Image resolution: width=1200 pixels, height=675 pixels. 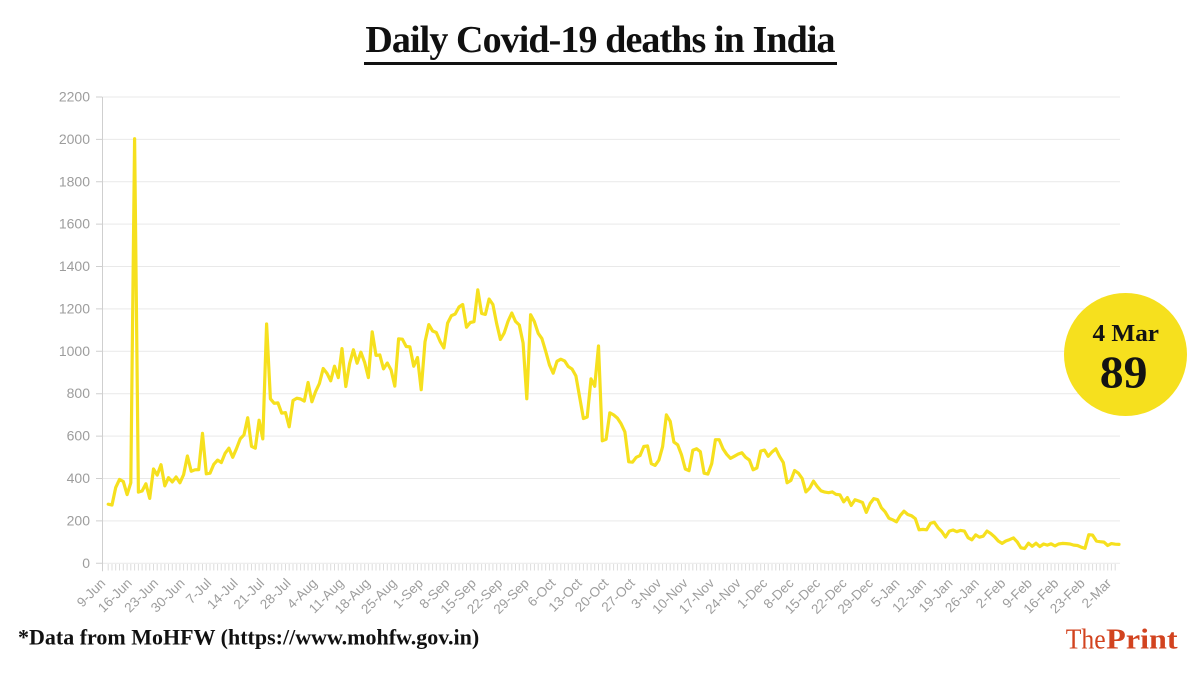 What do you see at coordinates (1142, 639) in the screenshot?
I see `svg-text: Print` at bounding box center [1142, 639].